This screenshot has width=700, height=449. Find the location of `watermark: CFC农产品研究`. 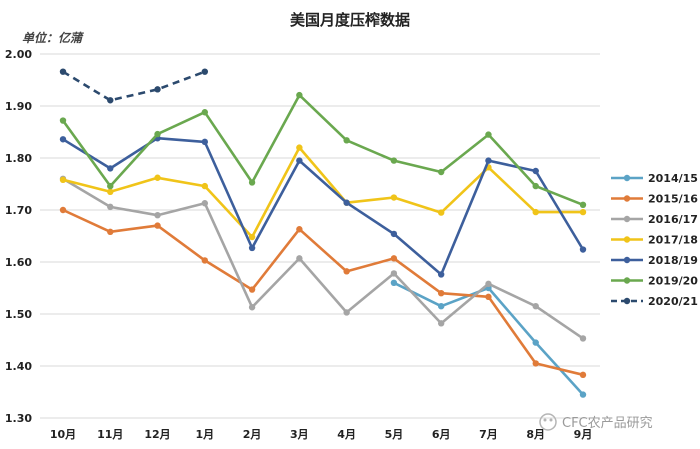

watermark: CFC农产品研究 is located at coordinates (596, 422).